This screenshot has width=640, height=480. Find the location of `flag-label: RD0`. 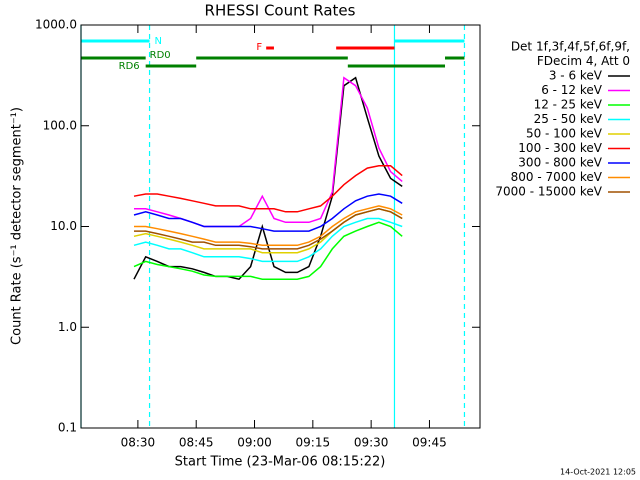

flag-label: RD0 is located at coordinates (160, 55).